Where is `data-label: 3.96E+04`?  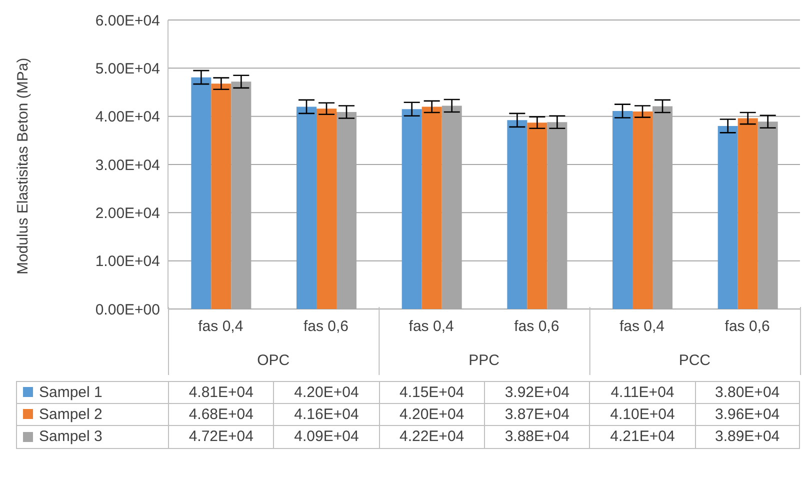 data-label: 3.96E+04 is located at coordinates (747, 415).